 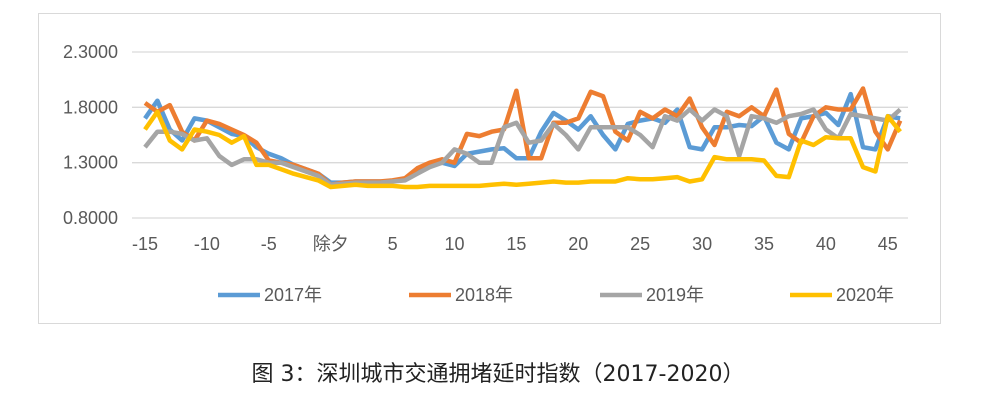 I want to click on x-tick-label: -15, so click(x=145, y=244).